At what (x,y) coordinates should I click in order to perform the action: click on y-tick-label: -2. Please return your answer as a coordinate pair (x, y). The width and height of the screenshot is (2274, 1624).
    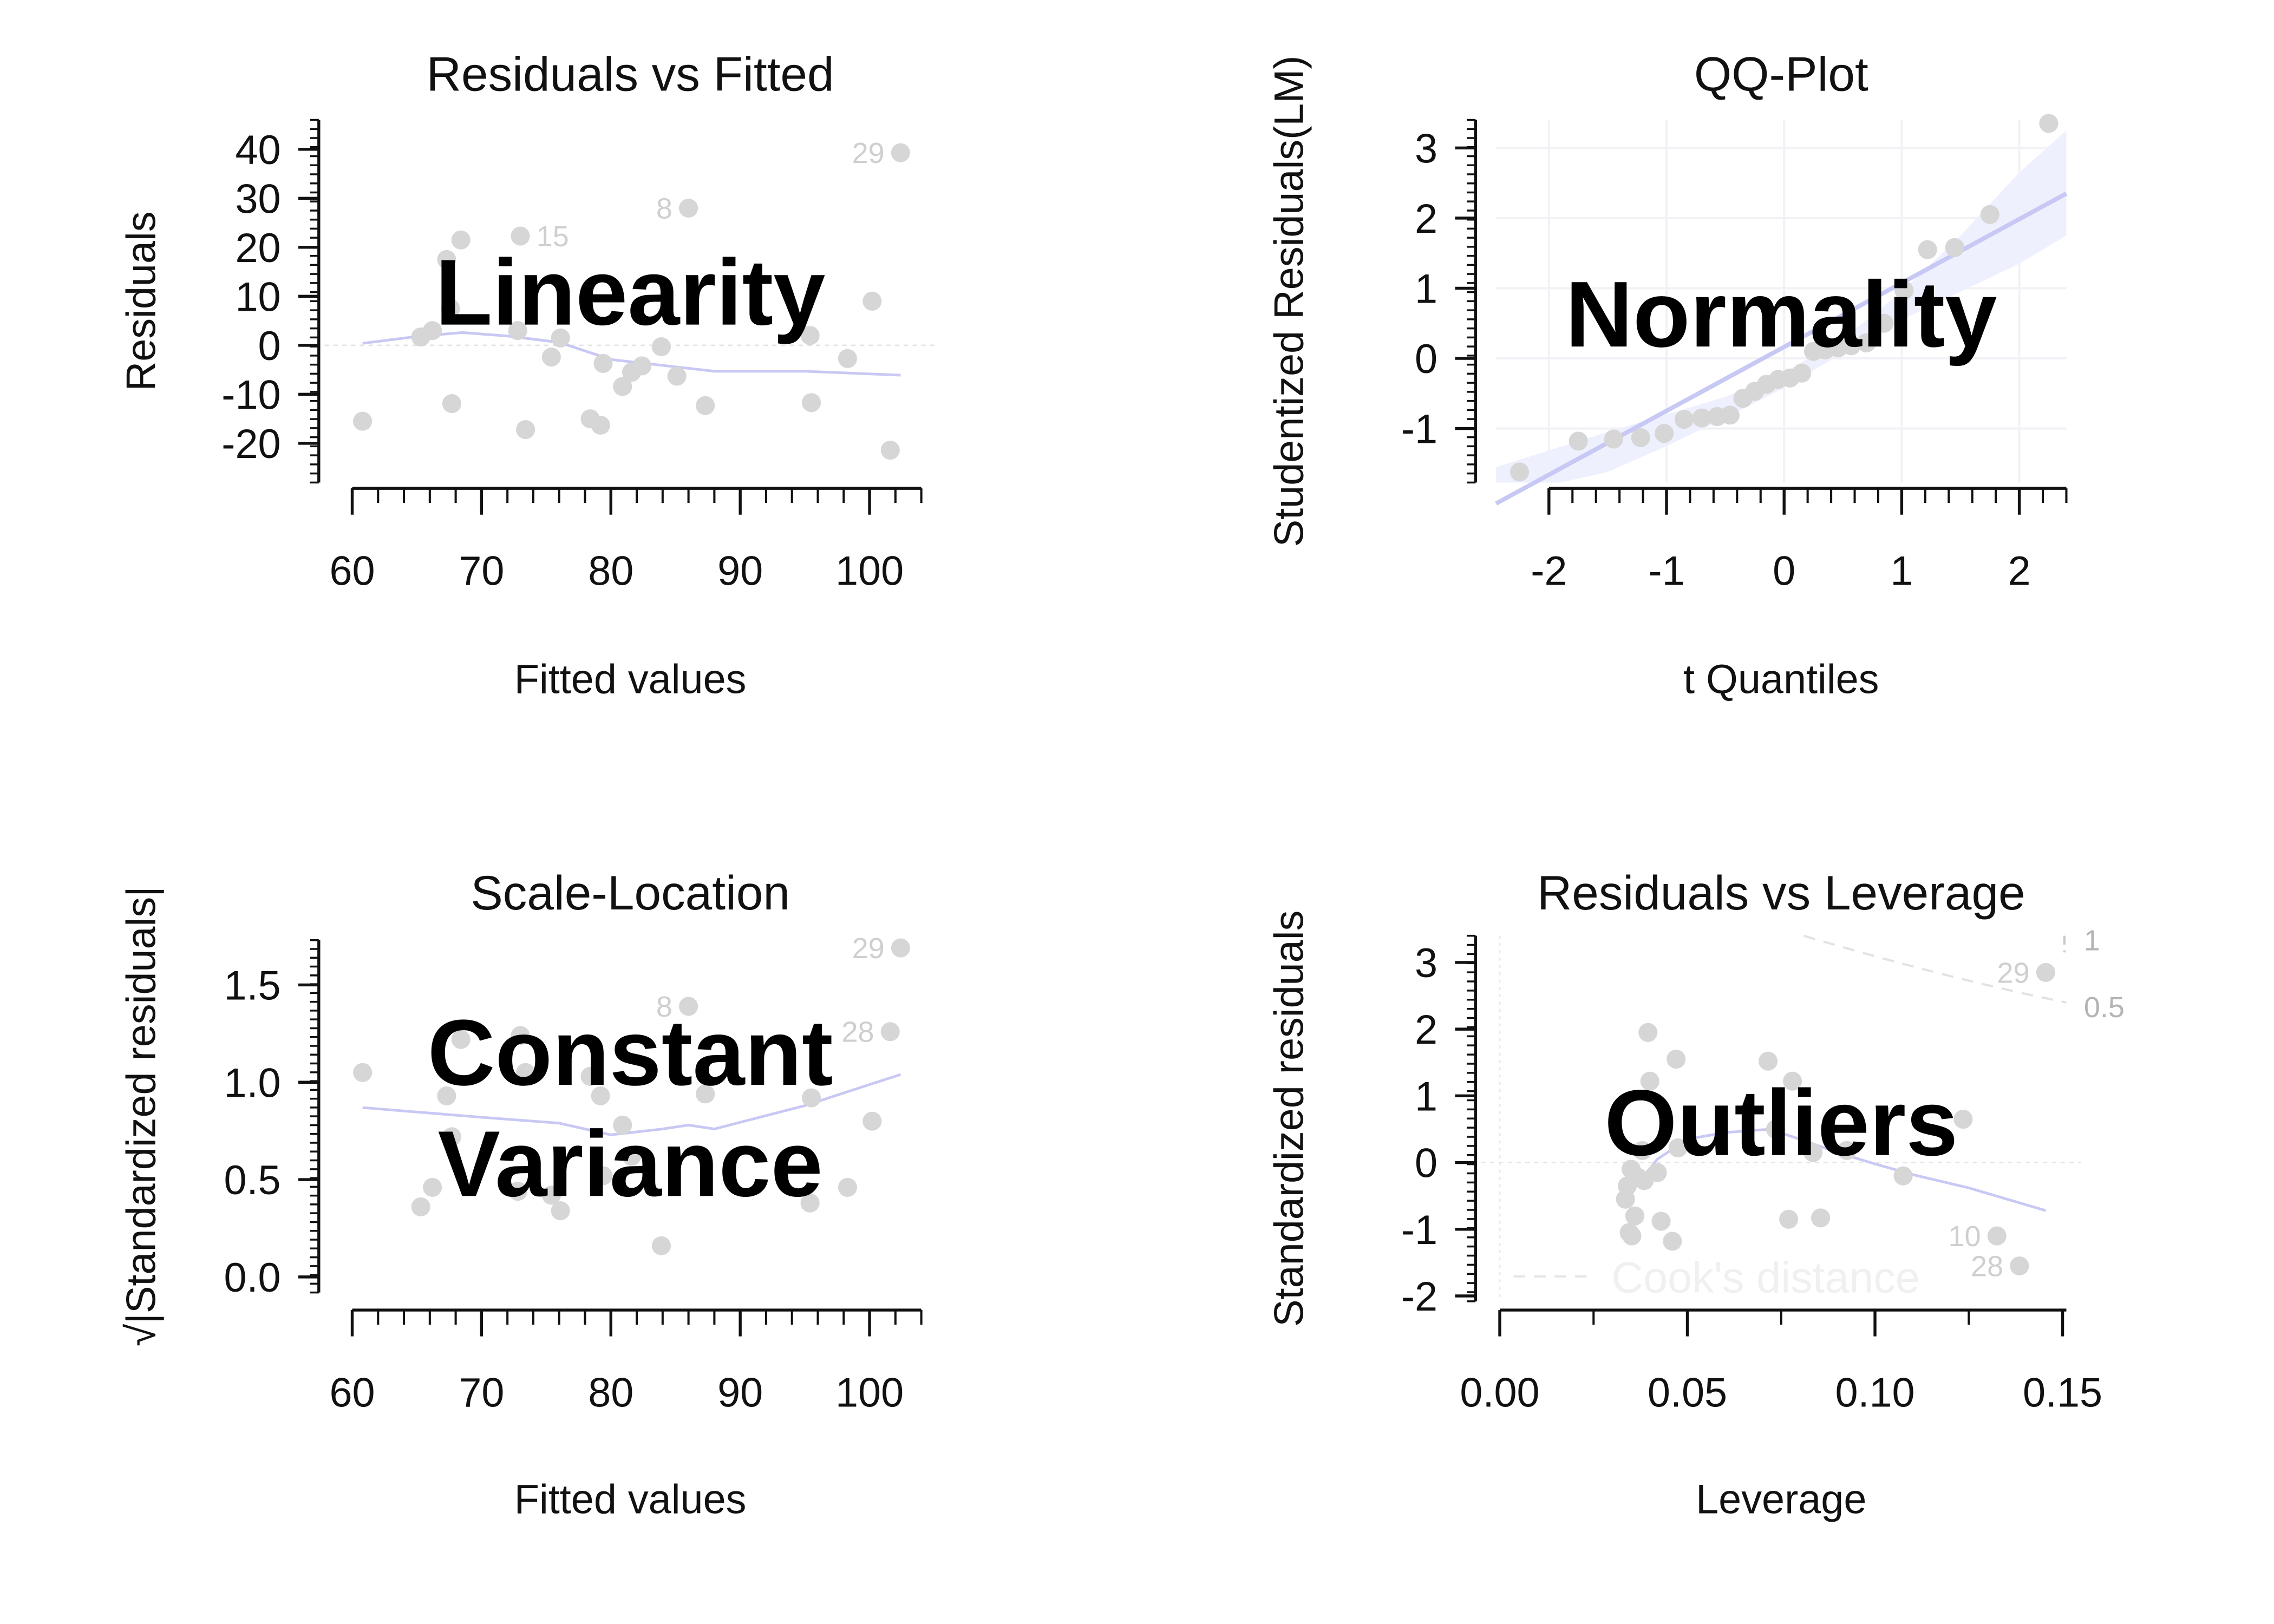
    Looking at the image, I should click on (1419, 1297).